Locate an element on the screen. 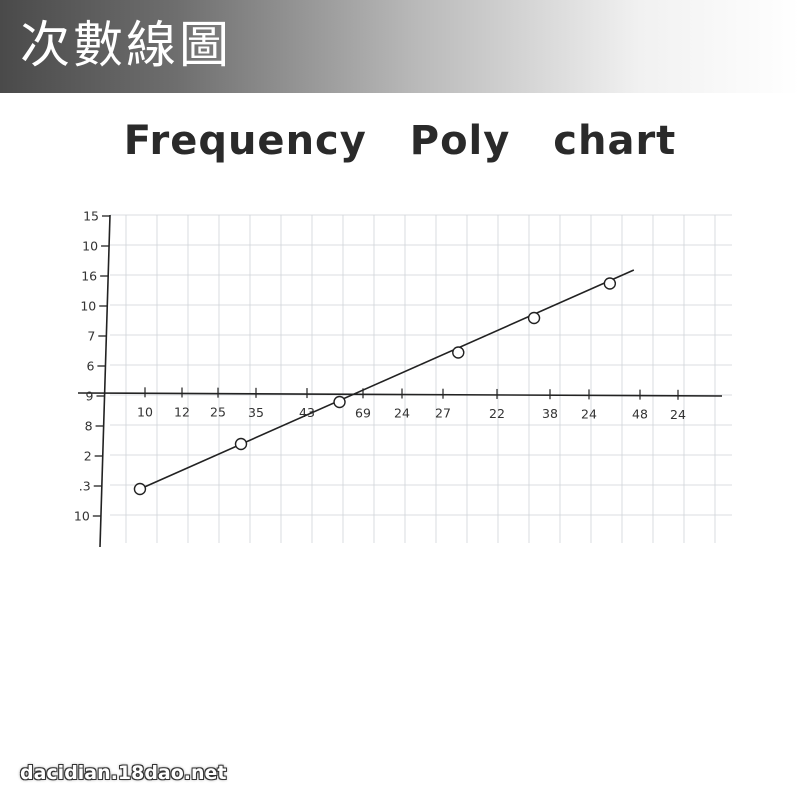  x-tick-label: 27 is located at coordinates (443, 413).